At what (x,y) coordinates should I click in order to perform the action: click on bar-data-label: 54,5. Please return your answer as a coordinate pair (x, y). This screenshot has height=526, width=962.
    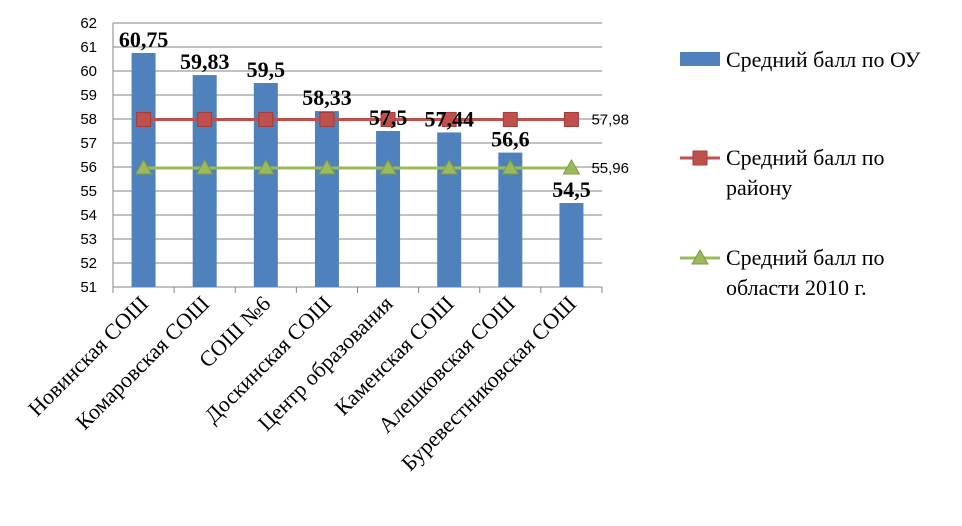
    Looking at the image, I should click on (571, 189).